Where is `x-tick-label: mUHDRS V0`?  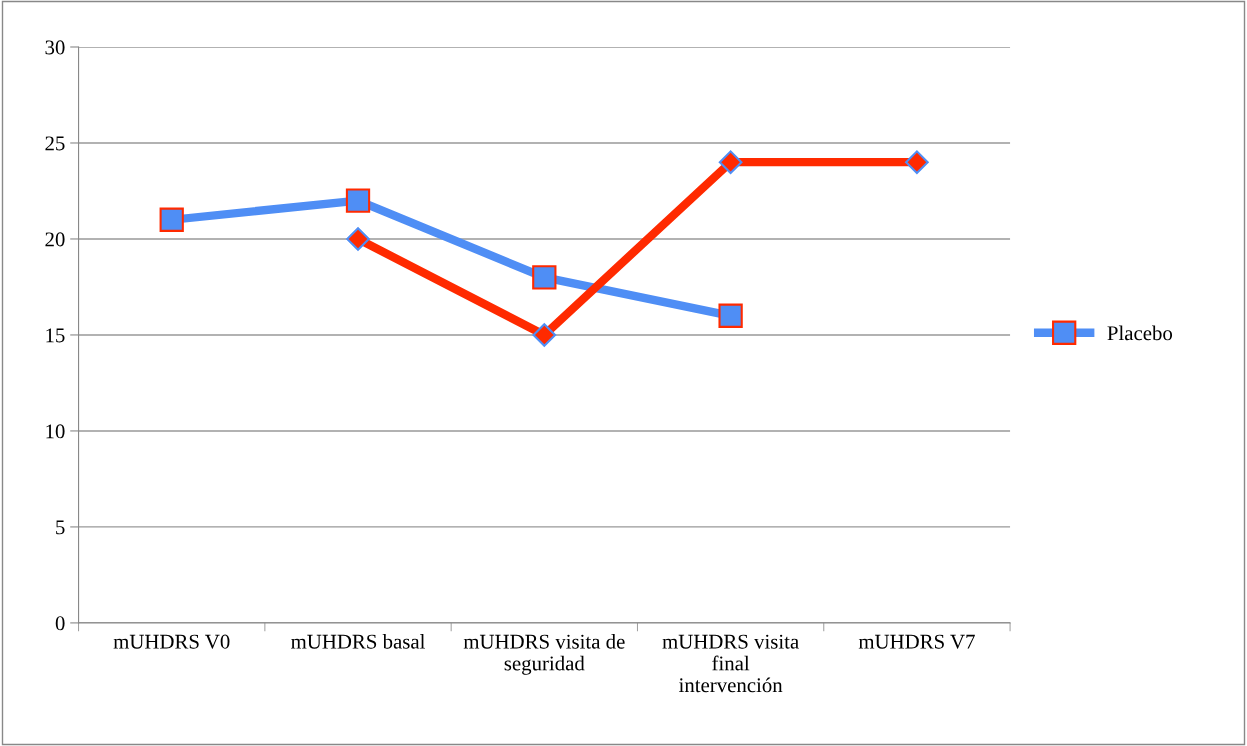 x-tick-label: mUHDRS V0 is located at coordinates (171, 641).